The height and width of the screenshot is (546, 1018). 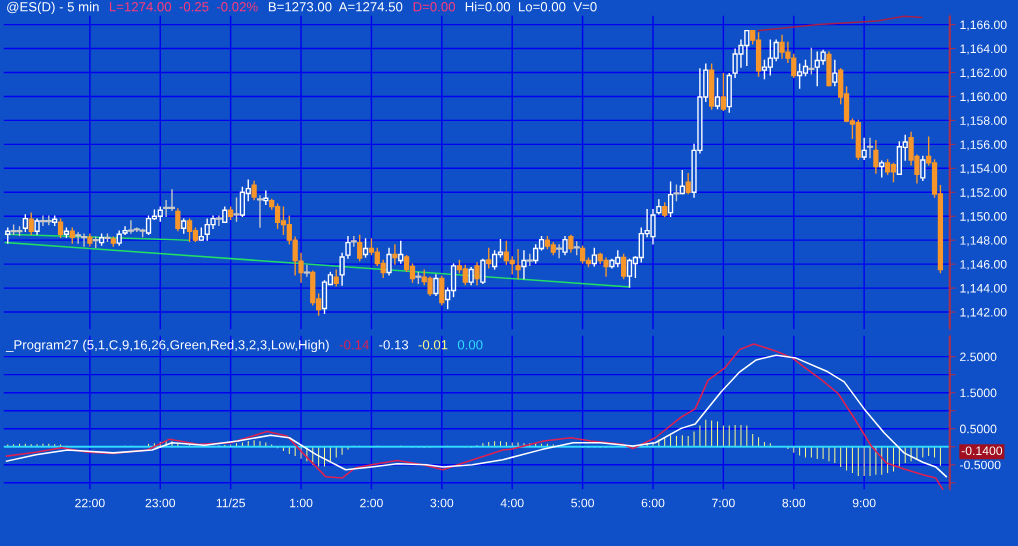 What do you see at coordinates (183, 7) in the screenshot?
I see `text: L=1274.00 -0.25 -0.02%` at bounding box center [183, 7].